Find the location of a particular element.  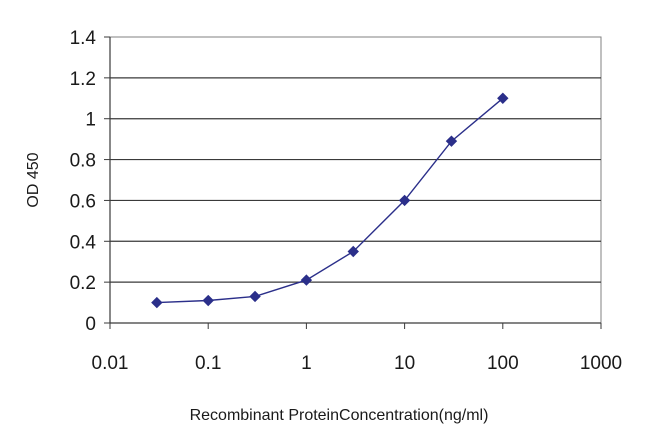

x-tick-label-4: 100 is located at coordinates (503, 363).